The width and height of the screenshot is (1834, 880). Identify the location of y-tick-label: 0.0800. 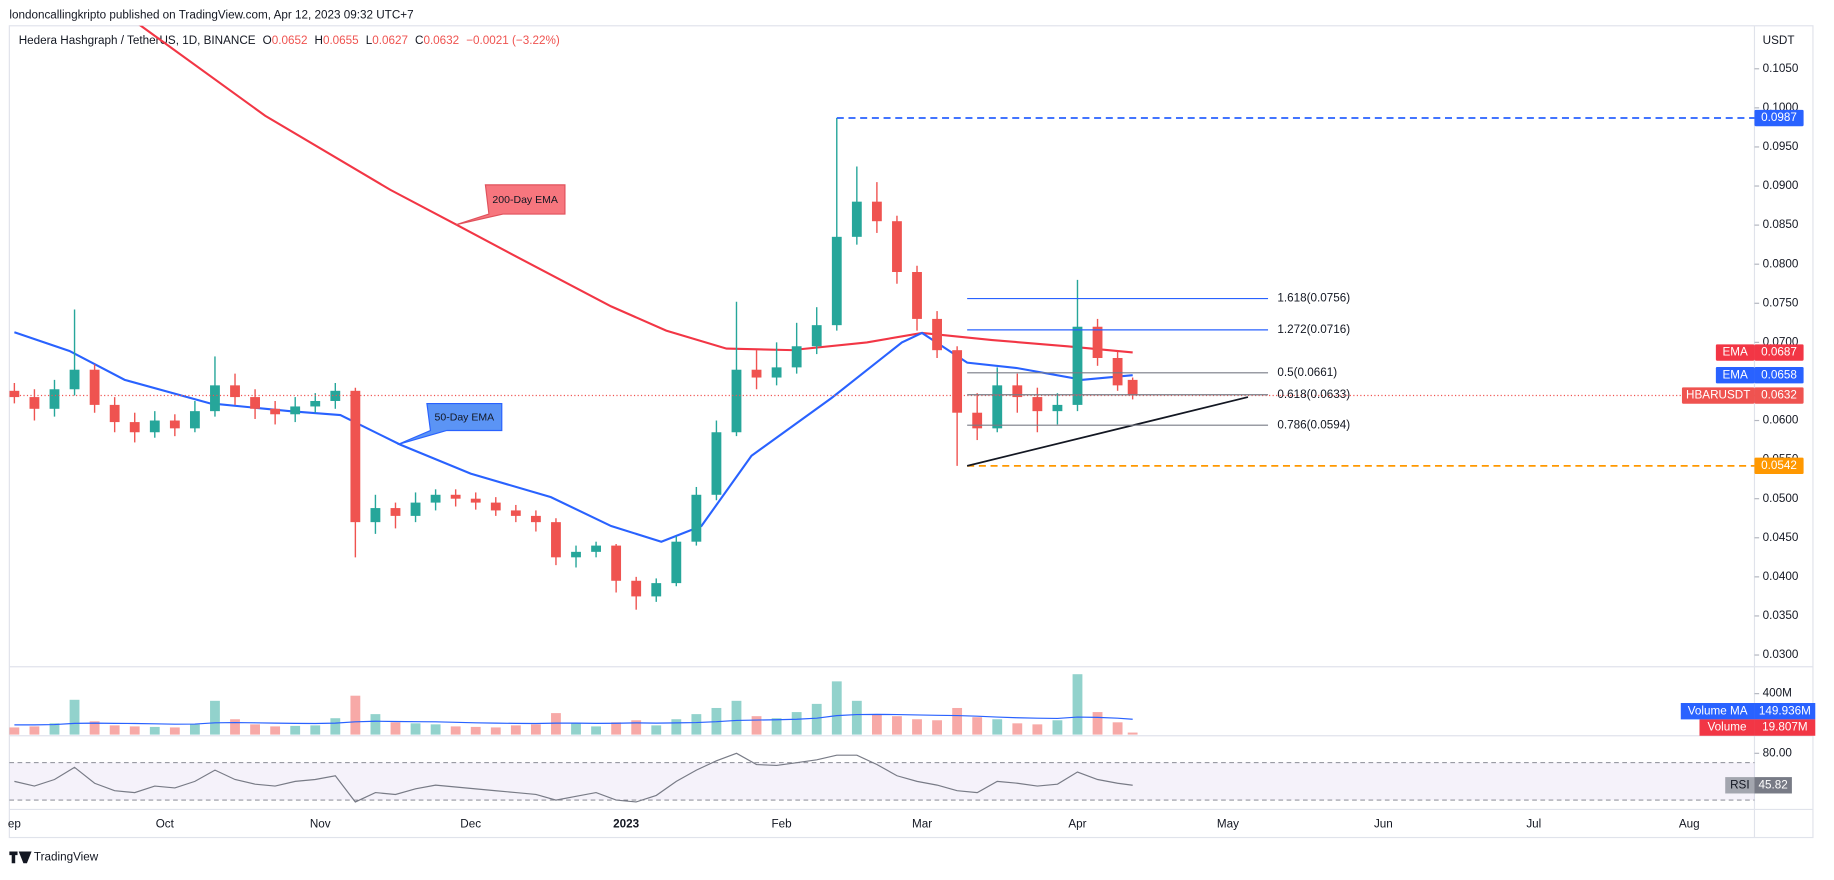
(1781, 263).